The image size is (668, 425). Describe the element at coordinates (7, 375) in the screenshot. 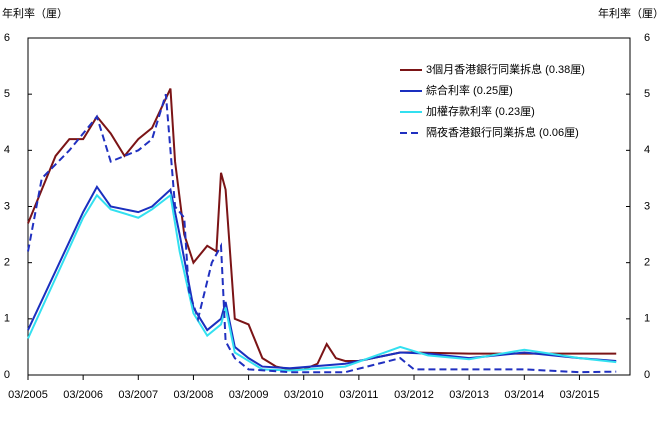

I see `y-tick-label: 0` at that location.